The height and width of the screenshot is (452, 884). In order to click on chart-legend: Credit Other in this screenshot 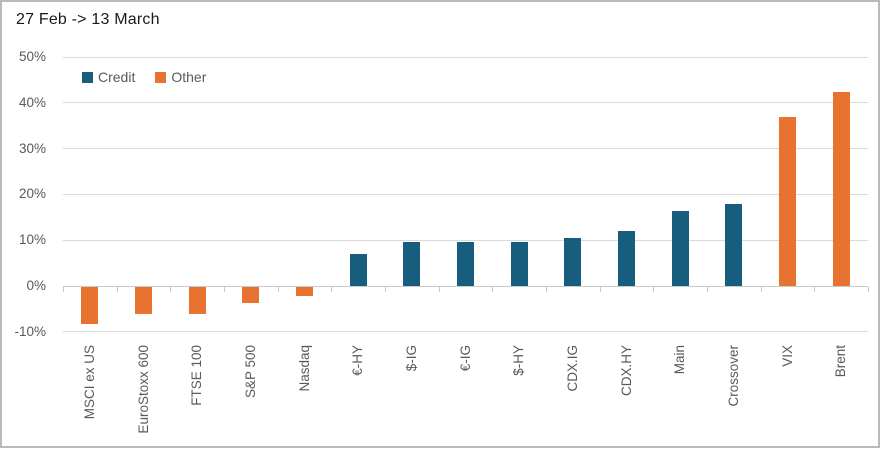, I will do `click(144, 77)`.